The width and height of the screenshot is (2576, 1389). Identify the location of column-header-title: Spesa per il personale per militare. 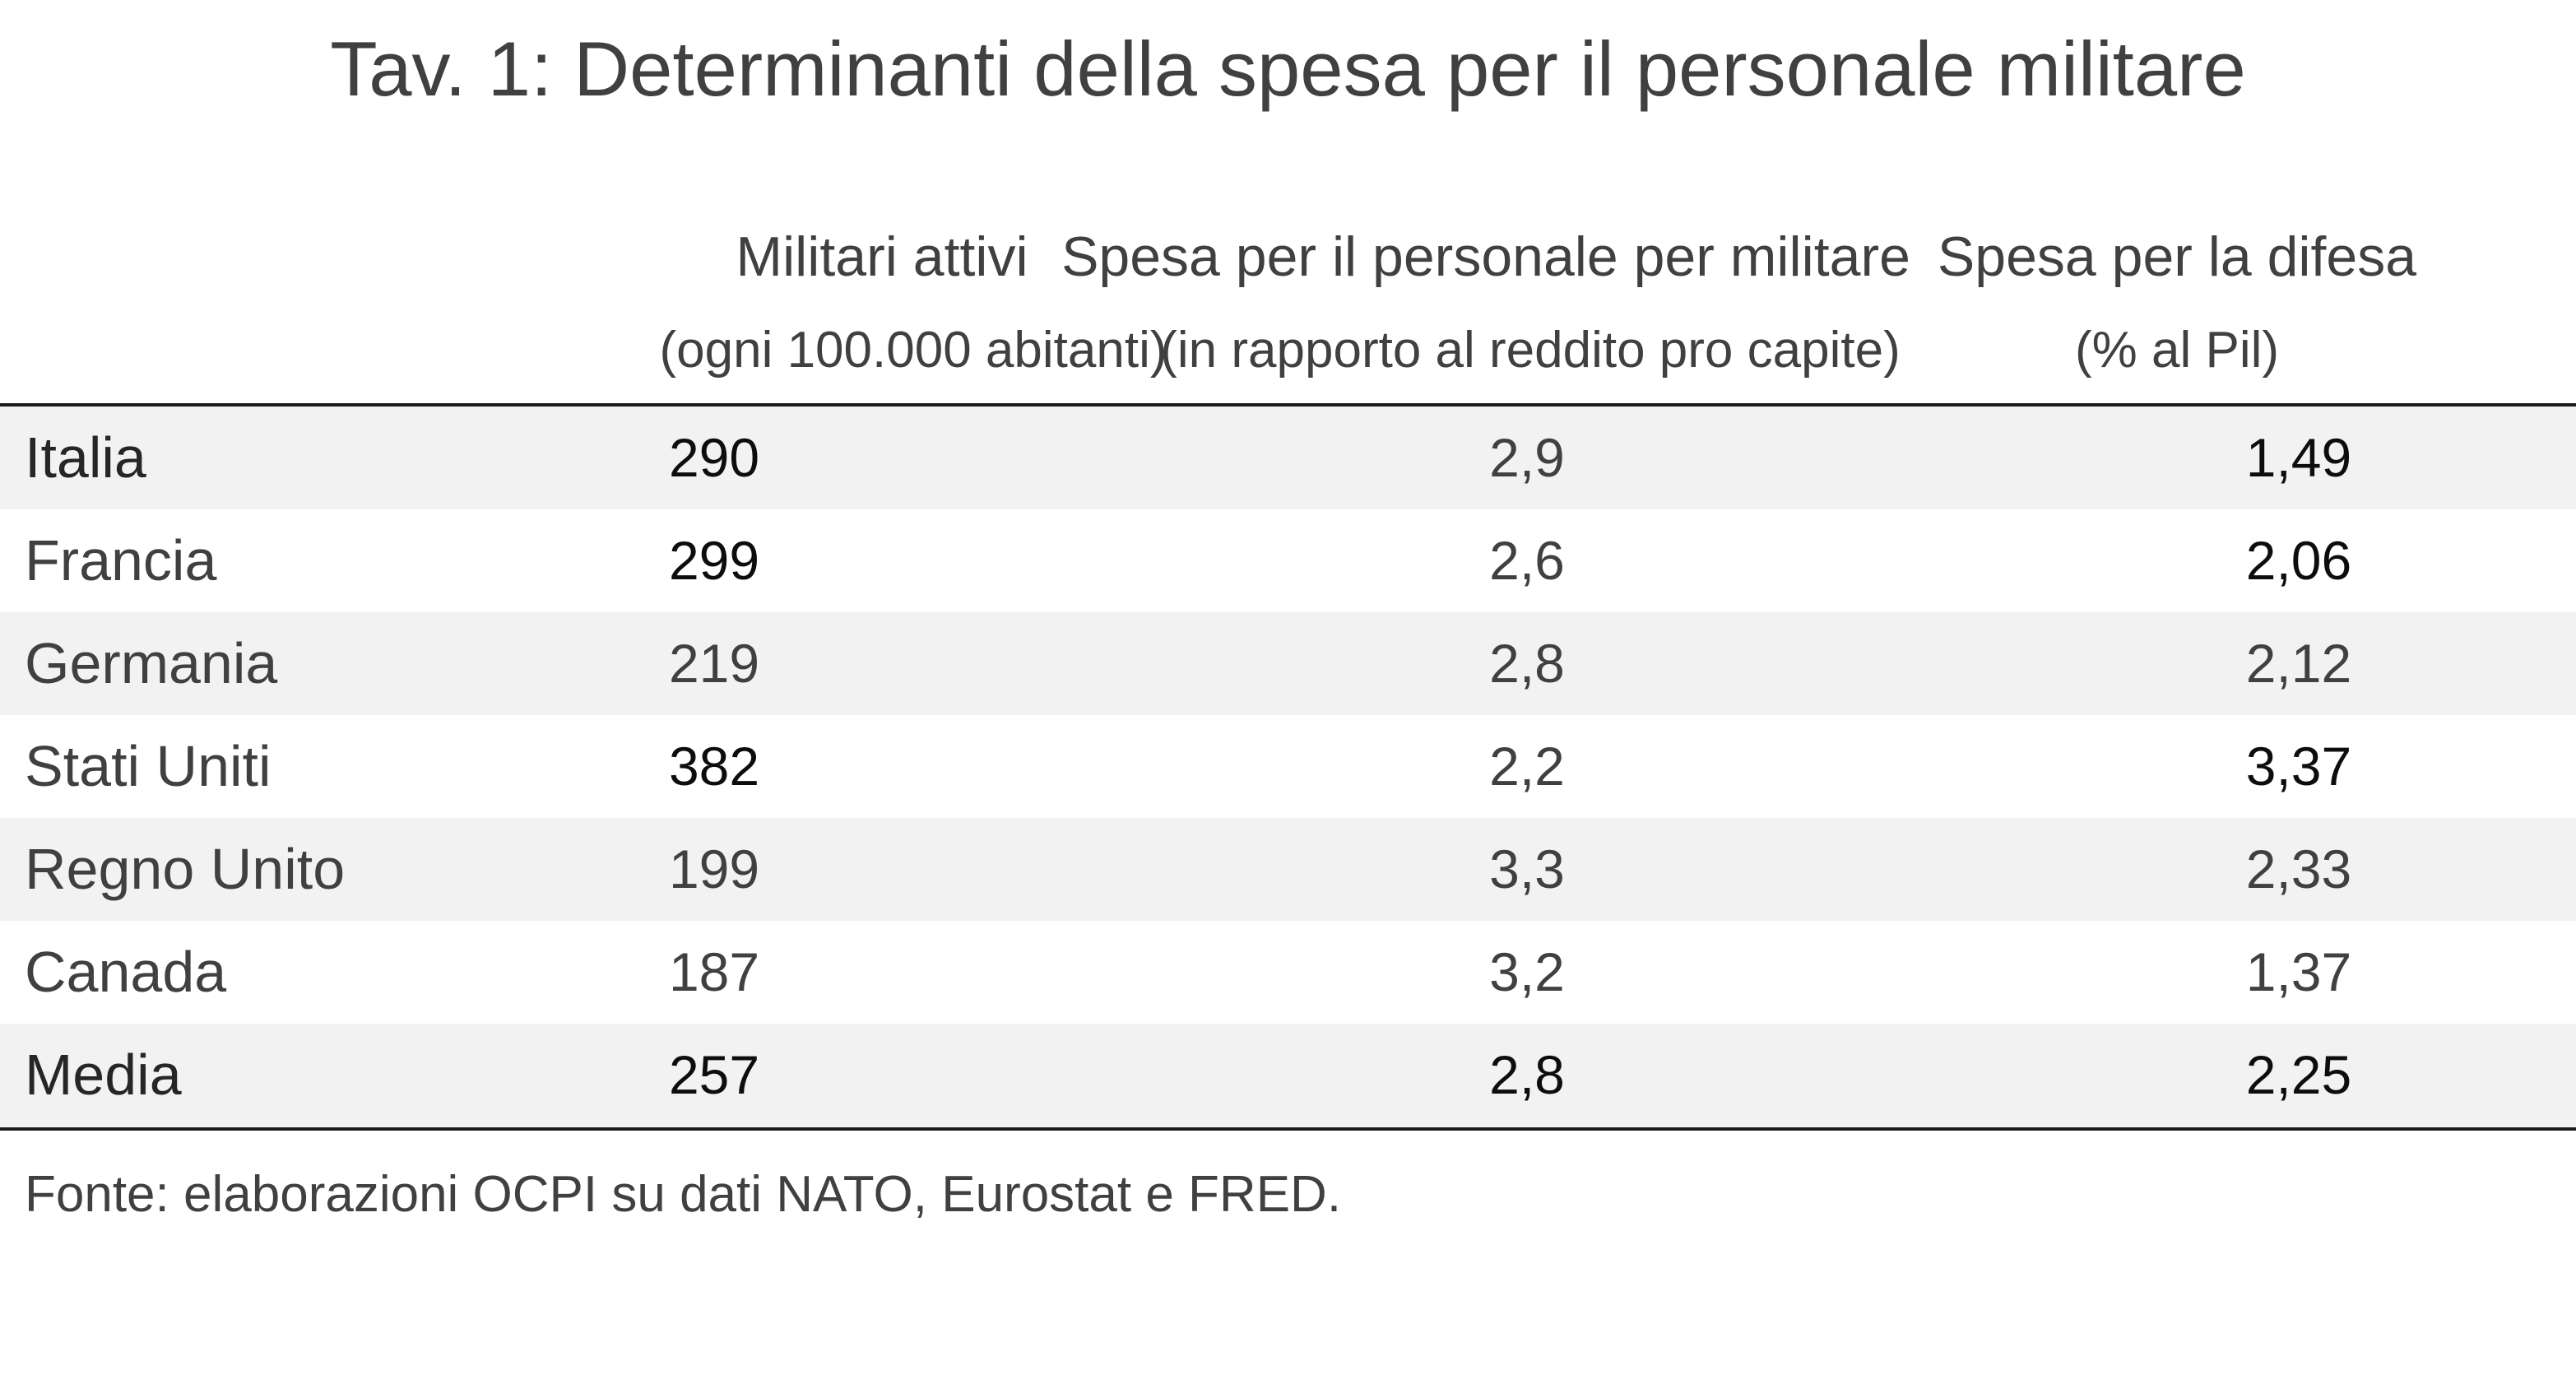
(1485, 256).